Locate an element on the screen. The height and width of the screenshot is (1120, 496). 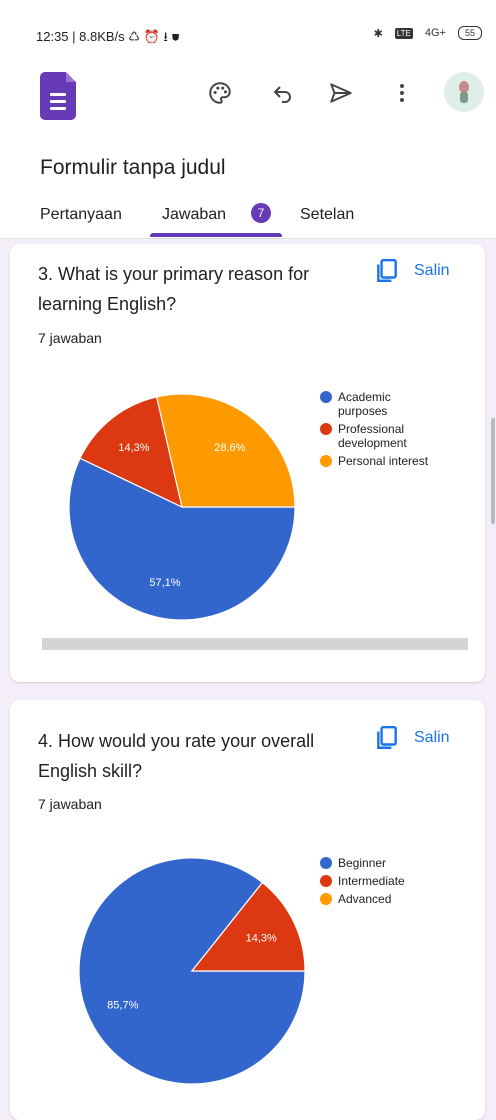
legend-item: Academic purposes is located at coordinates (374, 404).